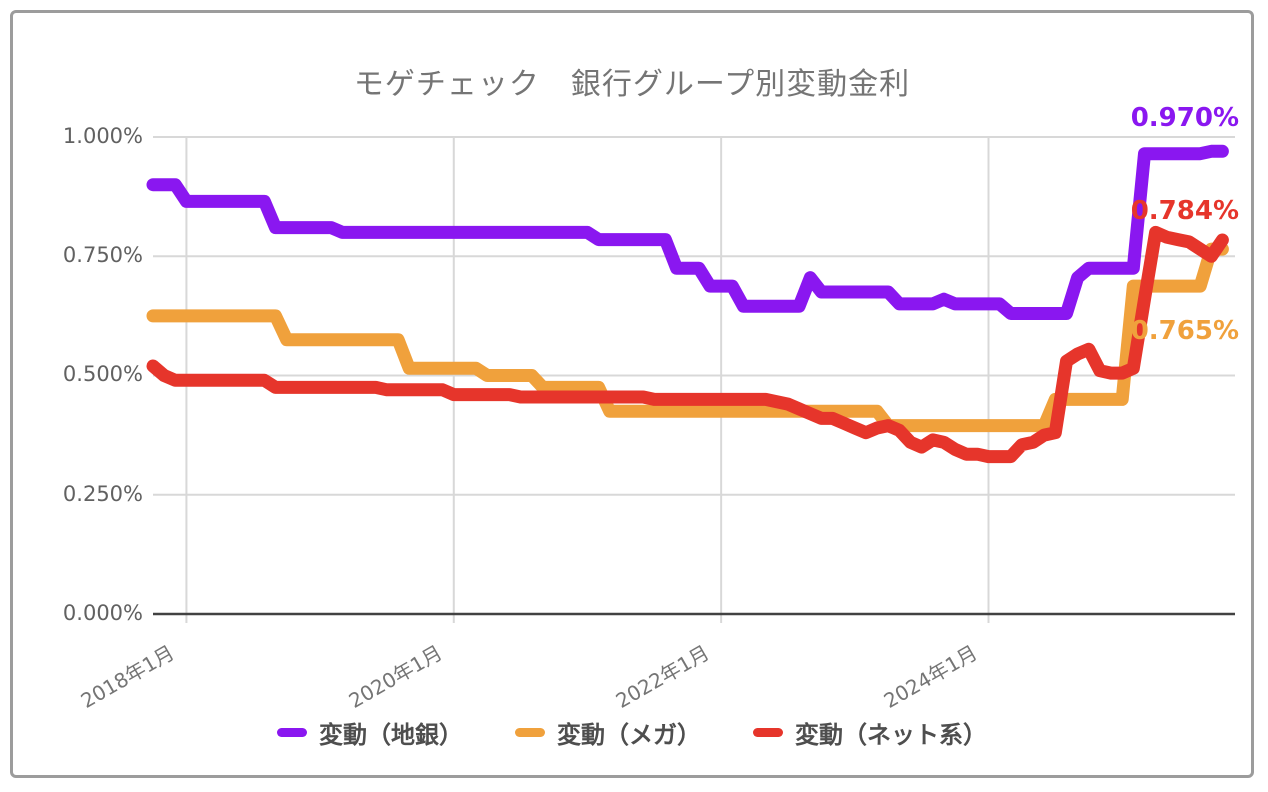 This screenshot has height=792, width=1268. I want to click on y-axis-tick-label: 0.500%, so click(102, 374).